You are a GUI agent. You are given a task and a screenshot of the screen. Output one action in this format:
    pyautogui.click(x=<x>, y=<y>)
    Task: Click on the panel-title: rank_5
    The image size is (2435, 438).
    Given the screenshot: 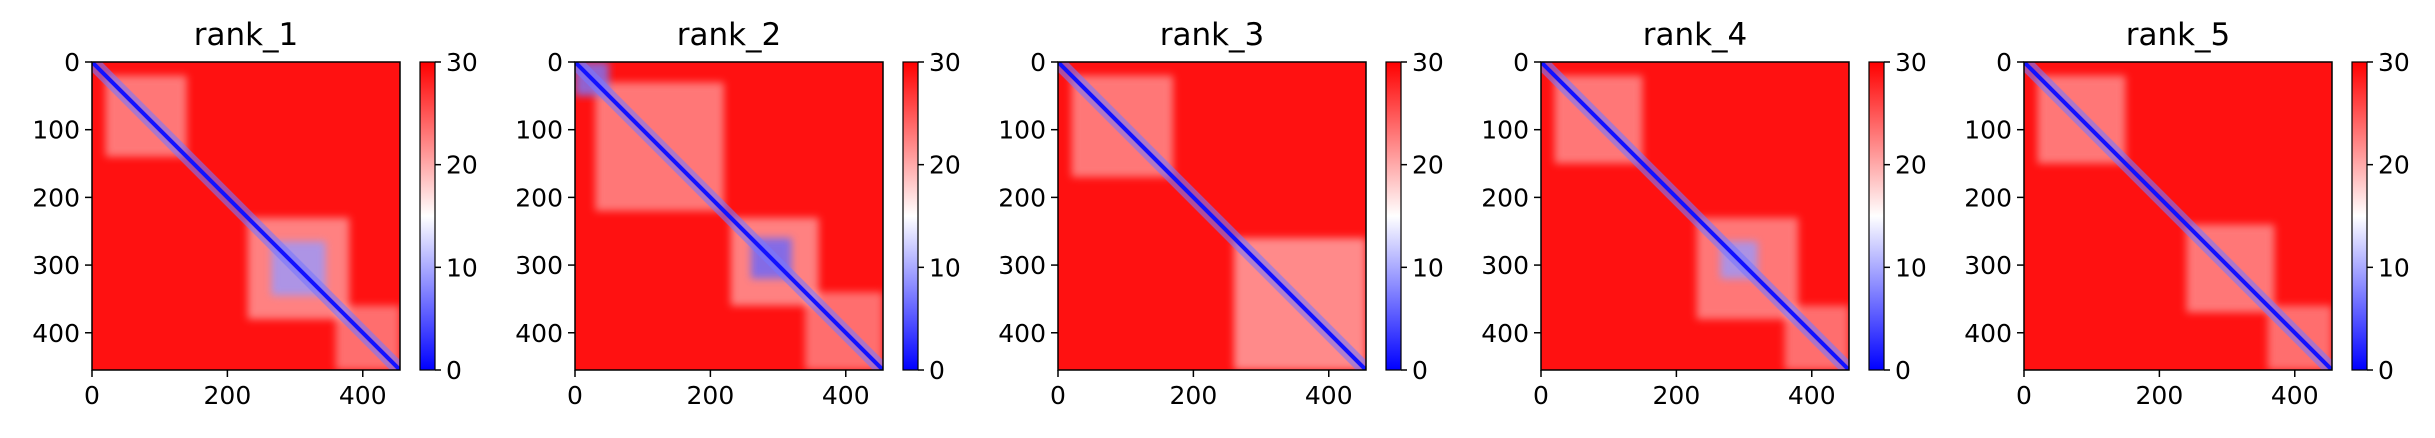 What is the action you would take?
    pyautogui.click(x=2178, y=35)
    